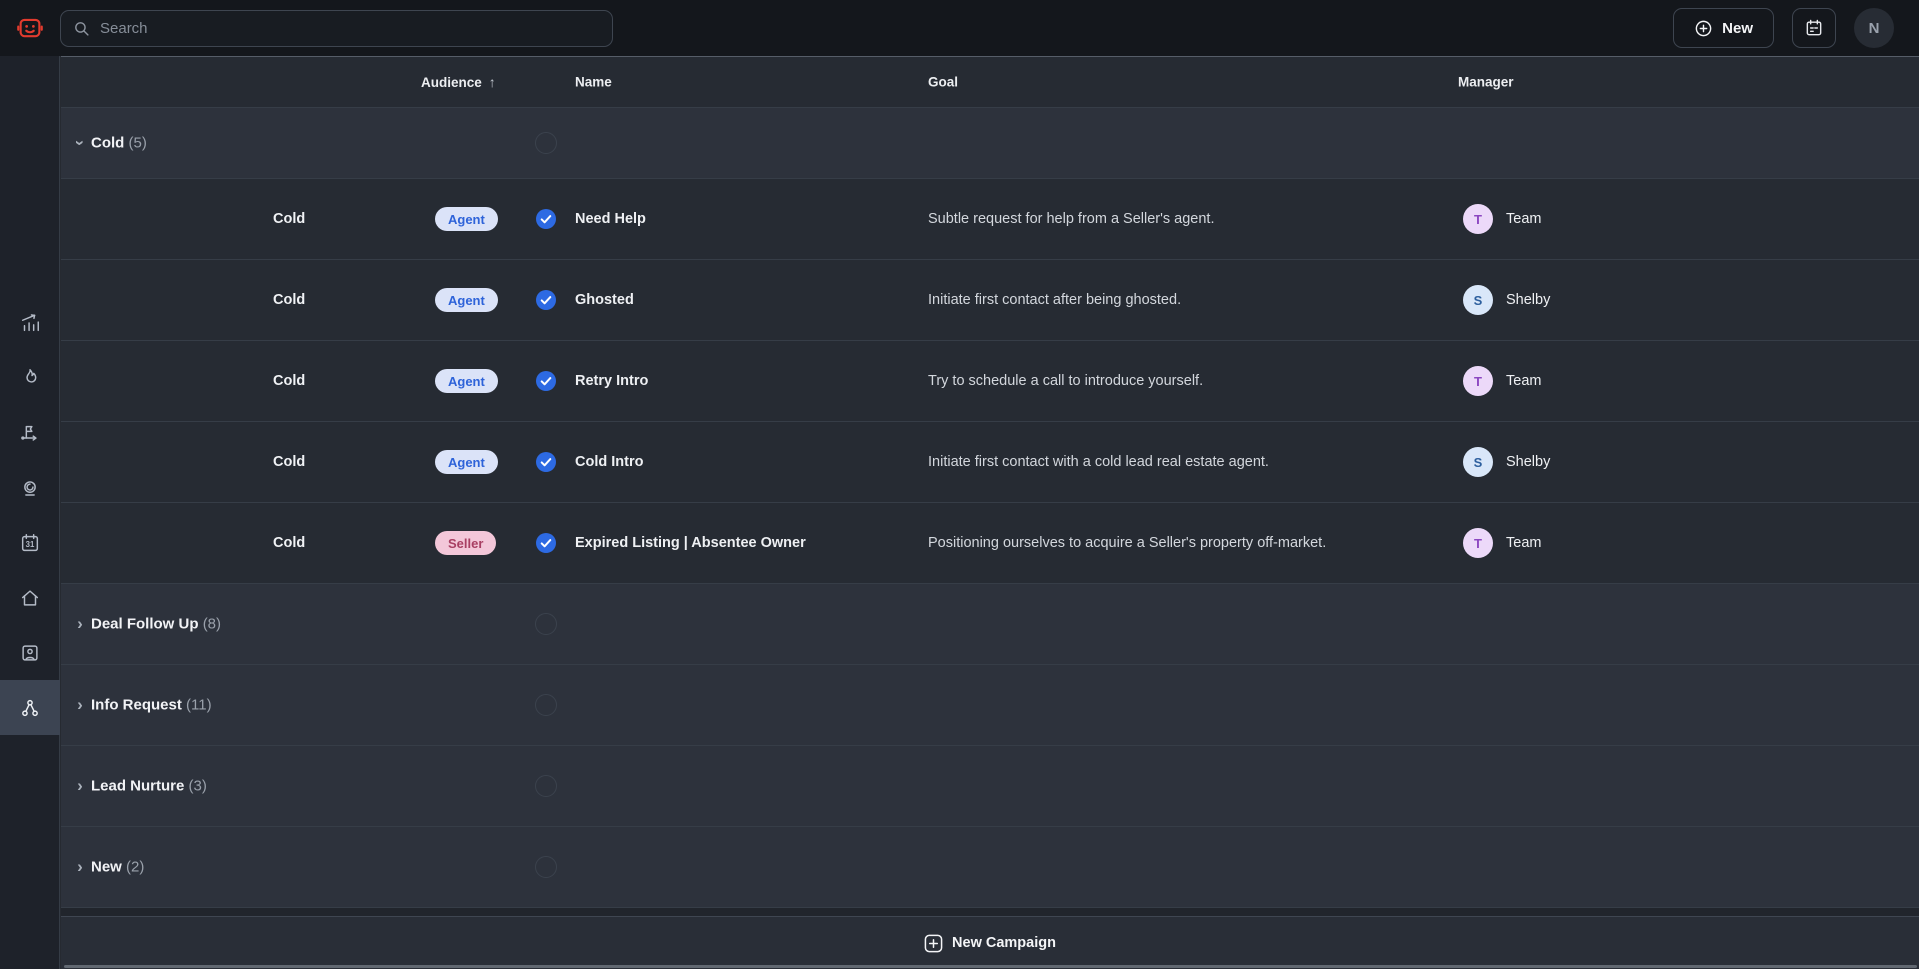 The image size is (1919, 969). I want to click on audience-type-badge: Seller, so click(466, 543).